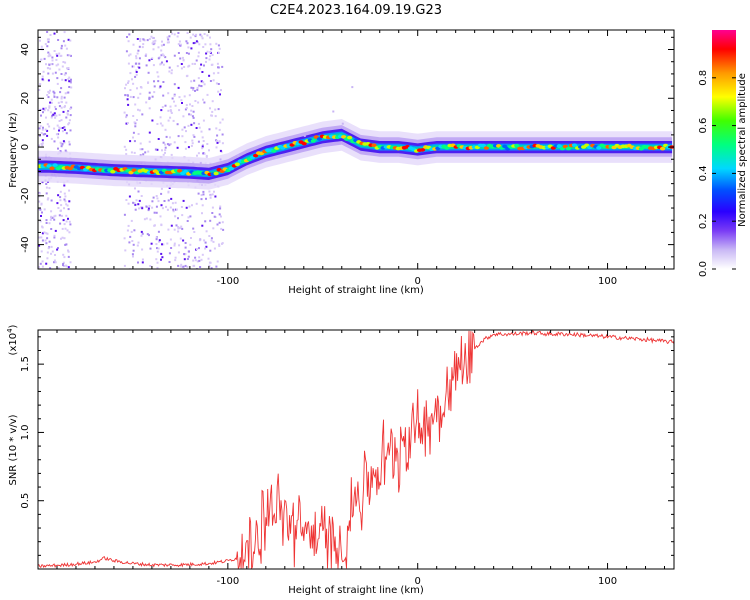 The width and height of the screenshot is (750, 600). What do you see at coordinates (333, 111) in the screenshot?
I see `artifact-point` at bounding box center [333, 111].